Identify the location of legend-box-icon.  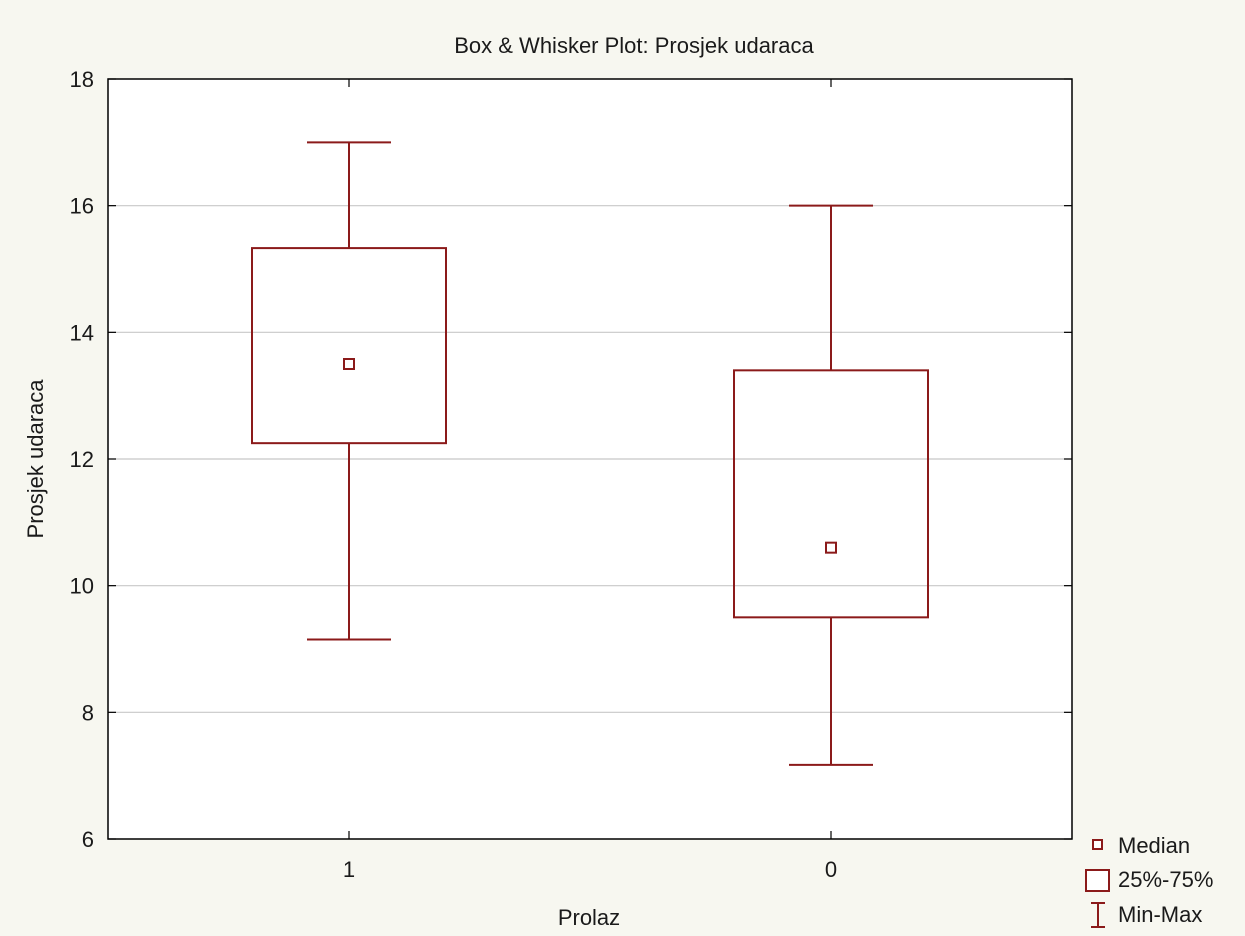
(1097, 880).